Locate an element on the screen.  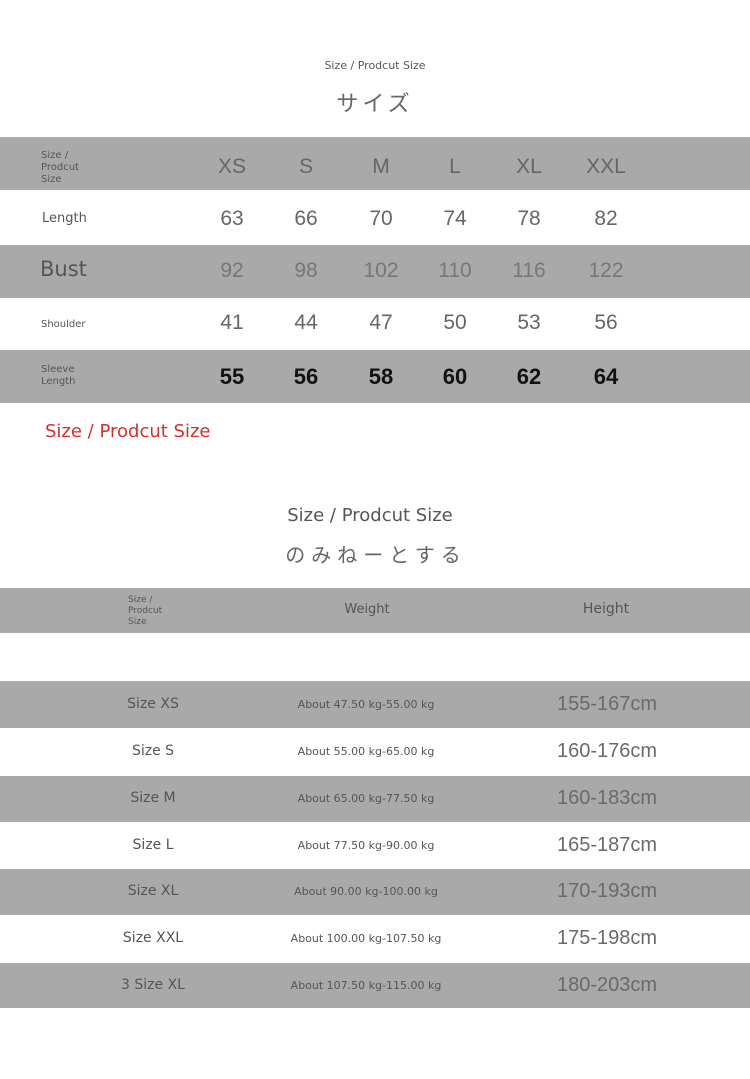
red-size-note: Size / Prodcut Size is located at coordinates (128, 431).